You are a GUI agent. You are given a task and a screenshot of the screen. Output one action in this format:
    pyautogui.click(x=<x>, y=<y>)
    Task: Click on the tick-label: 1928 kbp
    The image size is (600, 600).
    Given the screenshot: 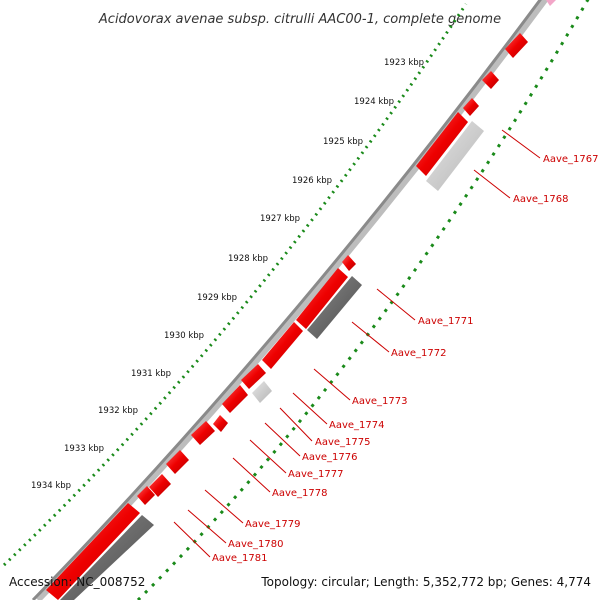 What is the action you would take?
    pyautogui.click(x=248, y=259)
    